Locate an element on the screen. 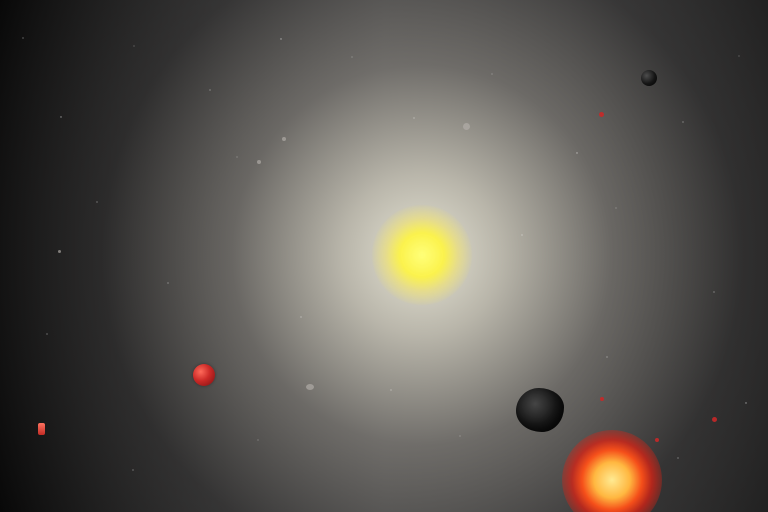 The width and height of the screenshot is (768, 512). red-planet is located at coordinates (204, 375).